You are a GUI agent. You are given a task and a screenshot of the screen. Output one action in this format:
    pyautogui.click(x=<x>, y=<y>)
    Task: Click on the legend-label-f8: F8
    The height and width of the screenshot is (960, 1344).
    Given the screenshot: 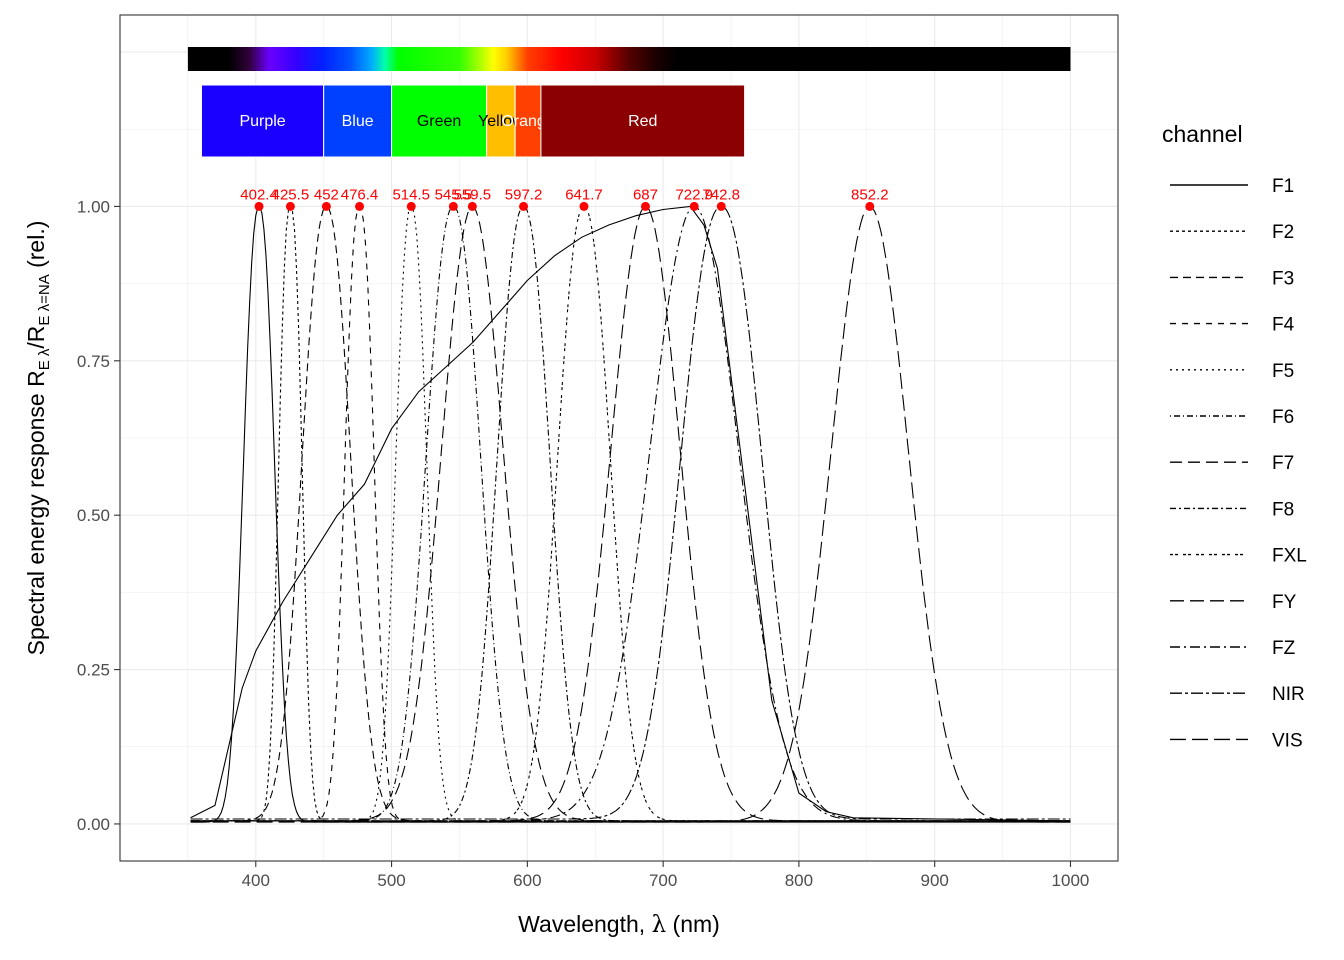 What is the action you would take?
    pyautogui.click(x=1283, y=509)
    